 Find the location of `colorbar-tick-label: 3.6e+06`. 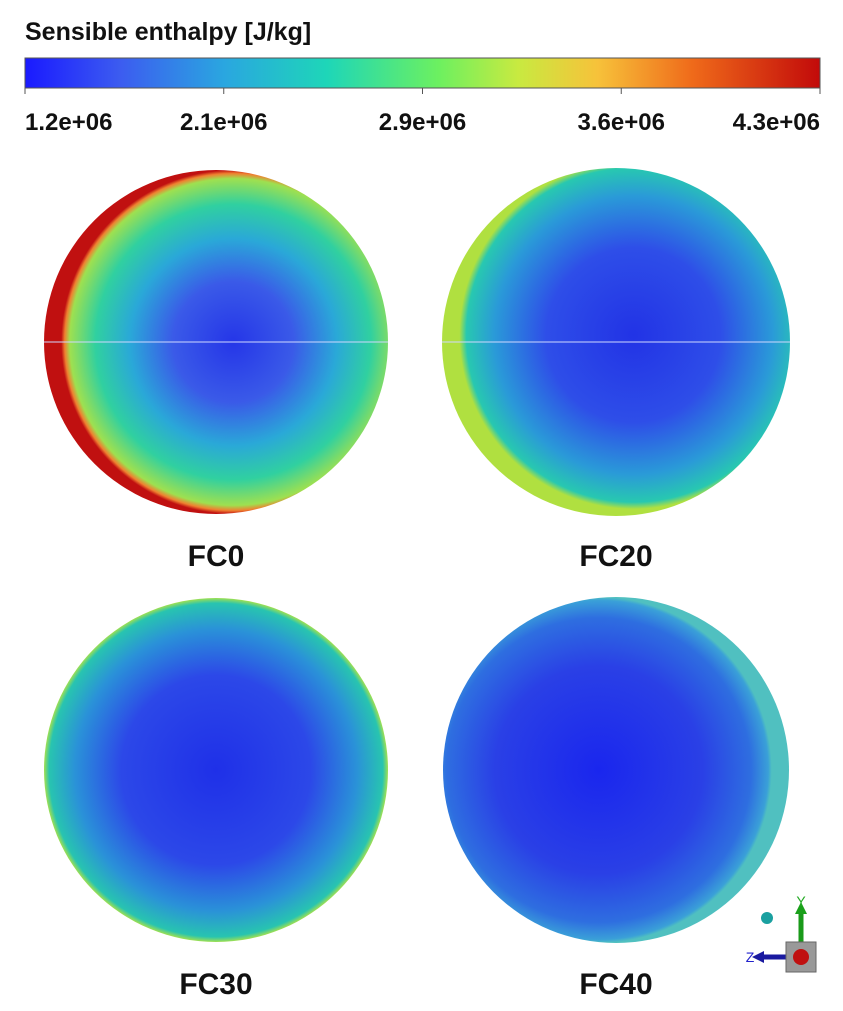

colorbar-tick-label: 3.6e+06 is located at coordinates (621, 122).